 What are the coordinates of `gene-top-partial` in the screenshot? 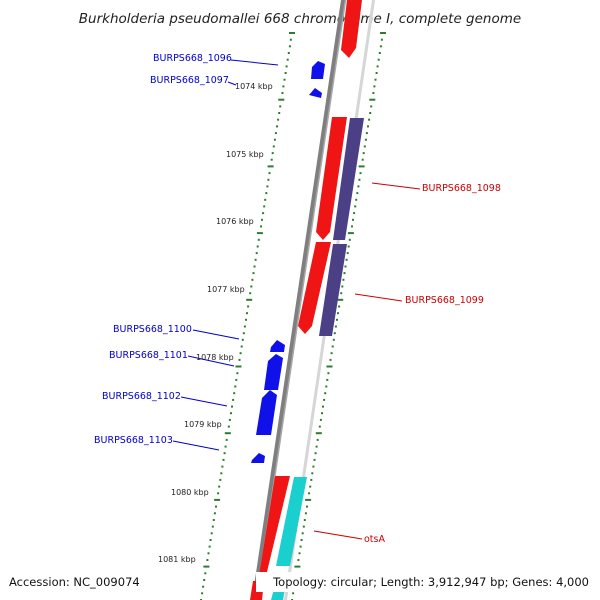 It's located at (351, 29).